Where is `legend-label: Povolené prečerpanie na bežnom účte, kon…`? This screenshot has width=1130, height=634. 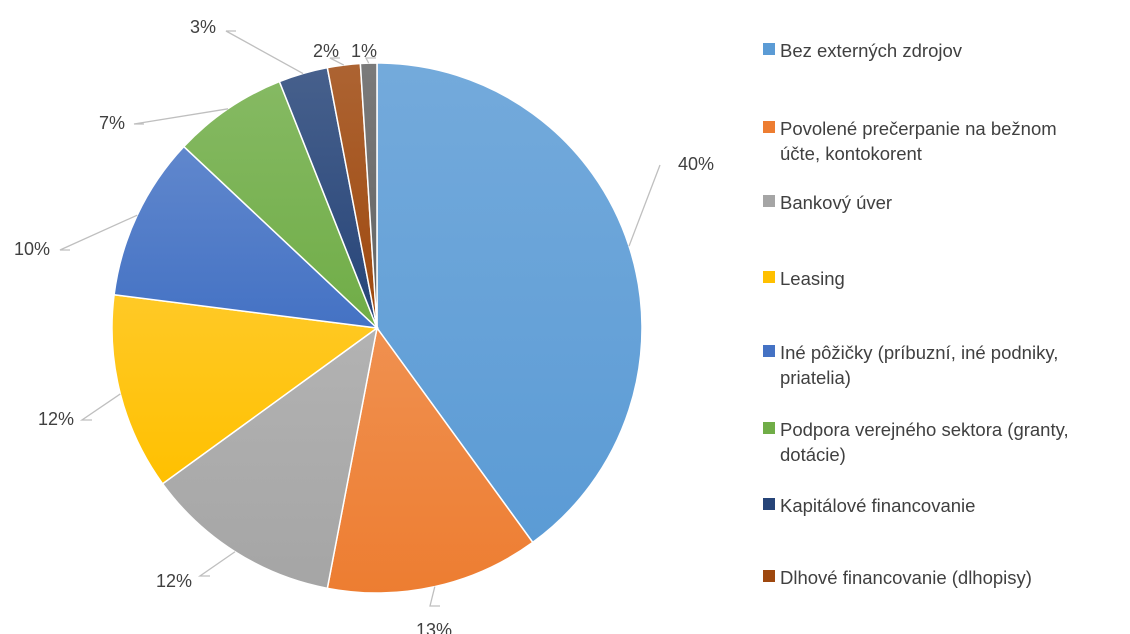 legend-label: Povolené prečerpanie na bežnom účte, kon… is located at coordinates (918, 141).